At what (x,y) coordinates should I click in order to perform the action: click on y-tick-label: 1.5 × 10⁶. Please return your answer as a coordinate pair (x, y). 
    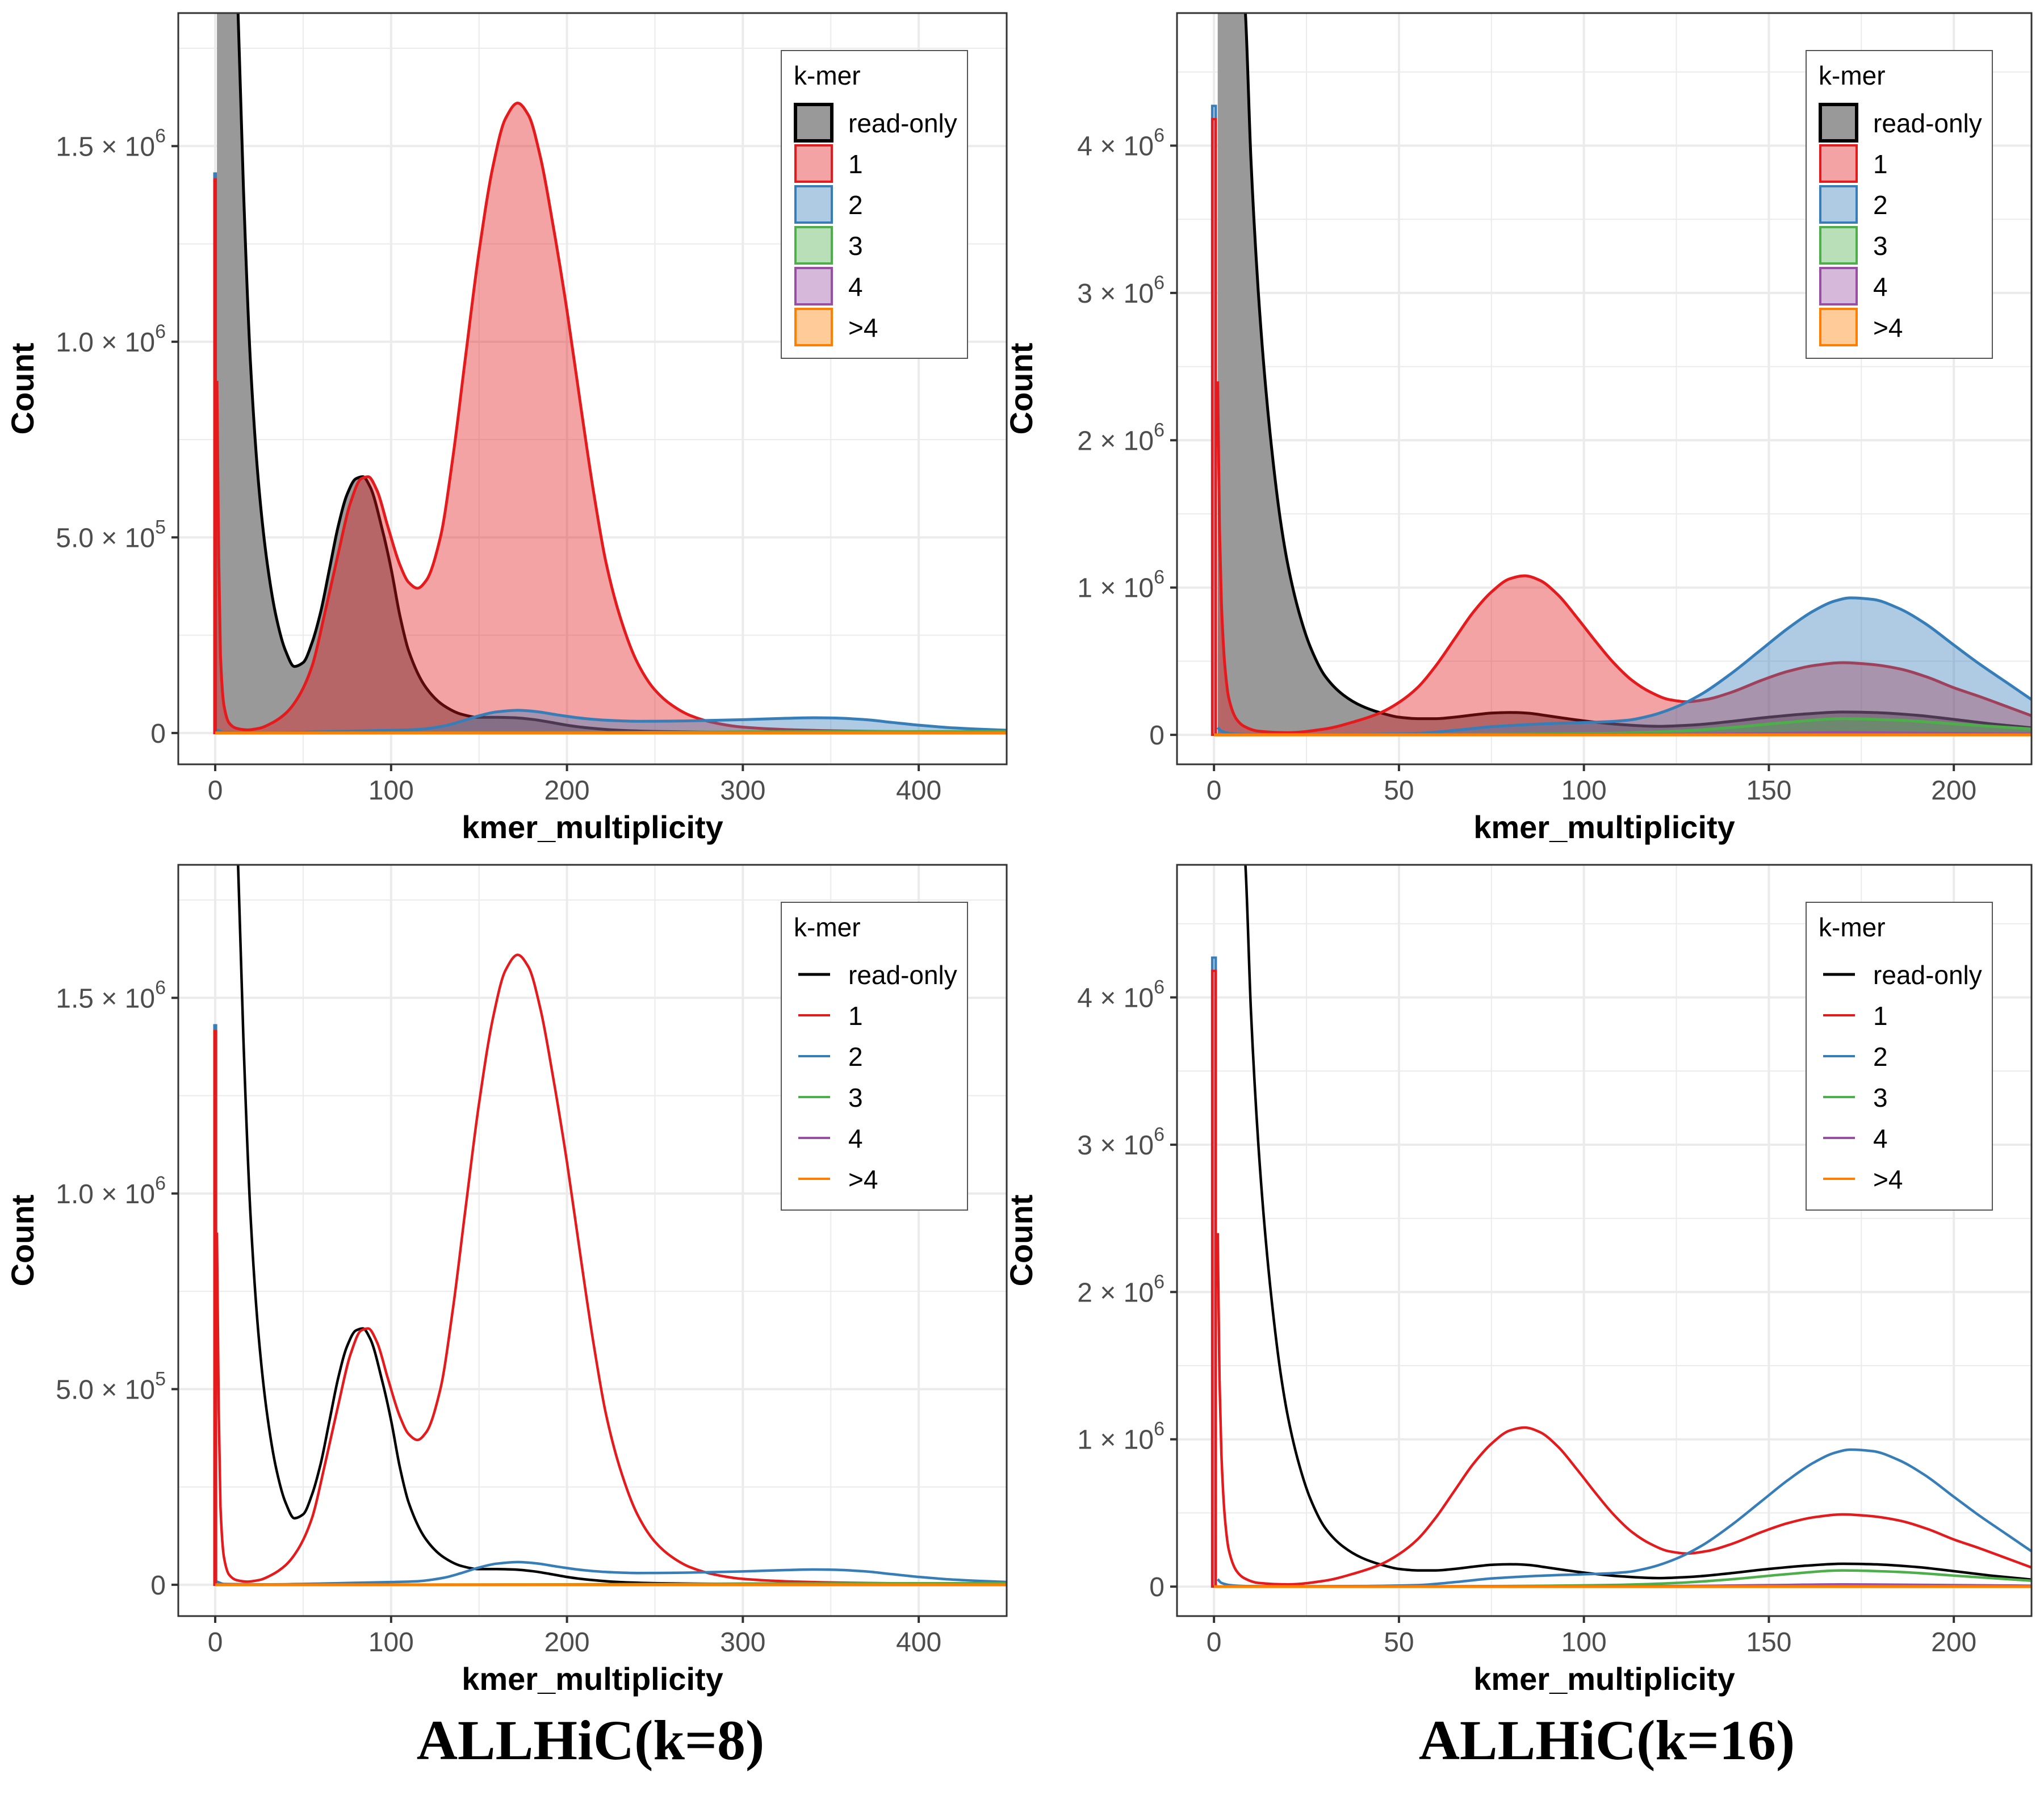
    Looking at the image, I should click on (111, 996).